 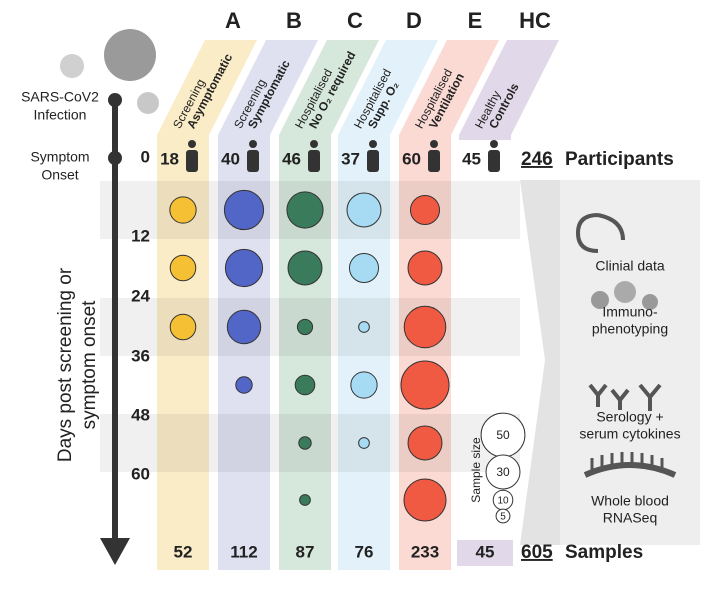 I want to click on samples: 76, so click(x=364, y=551).